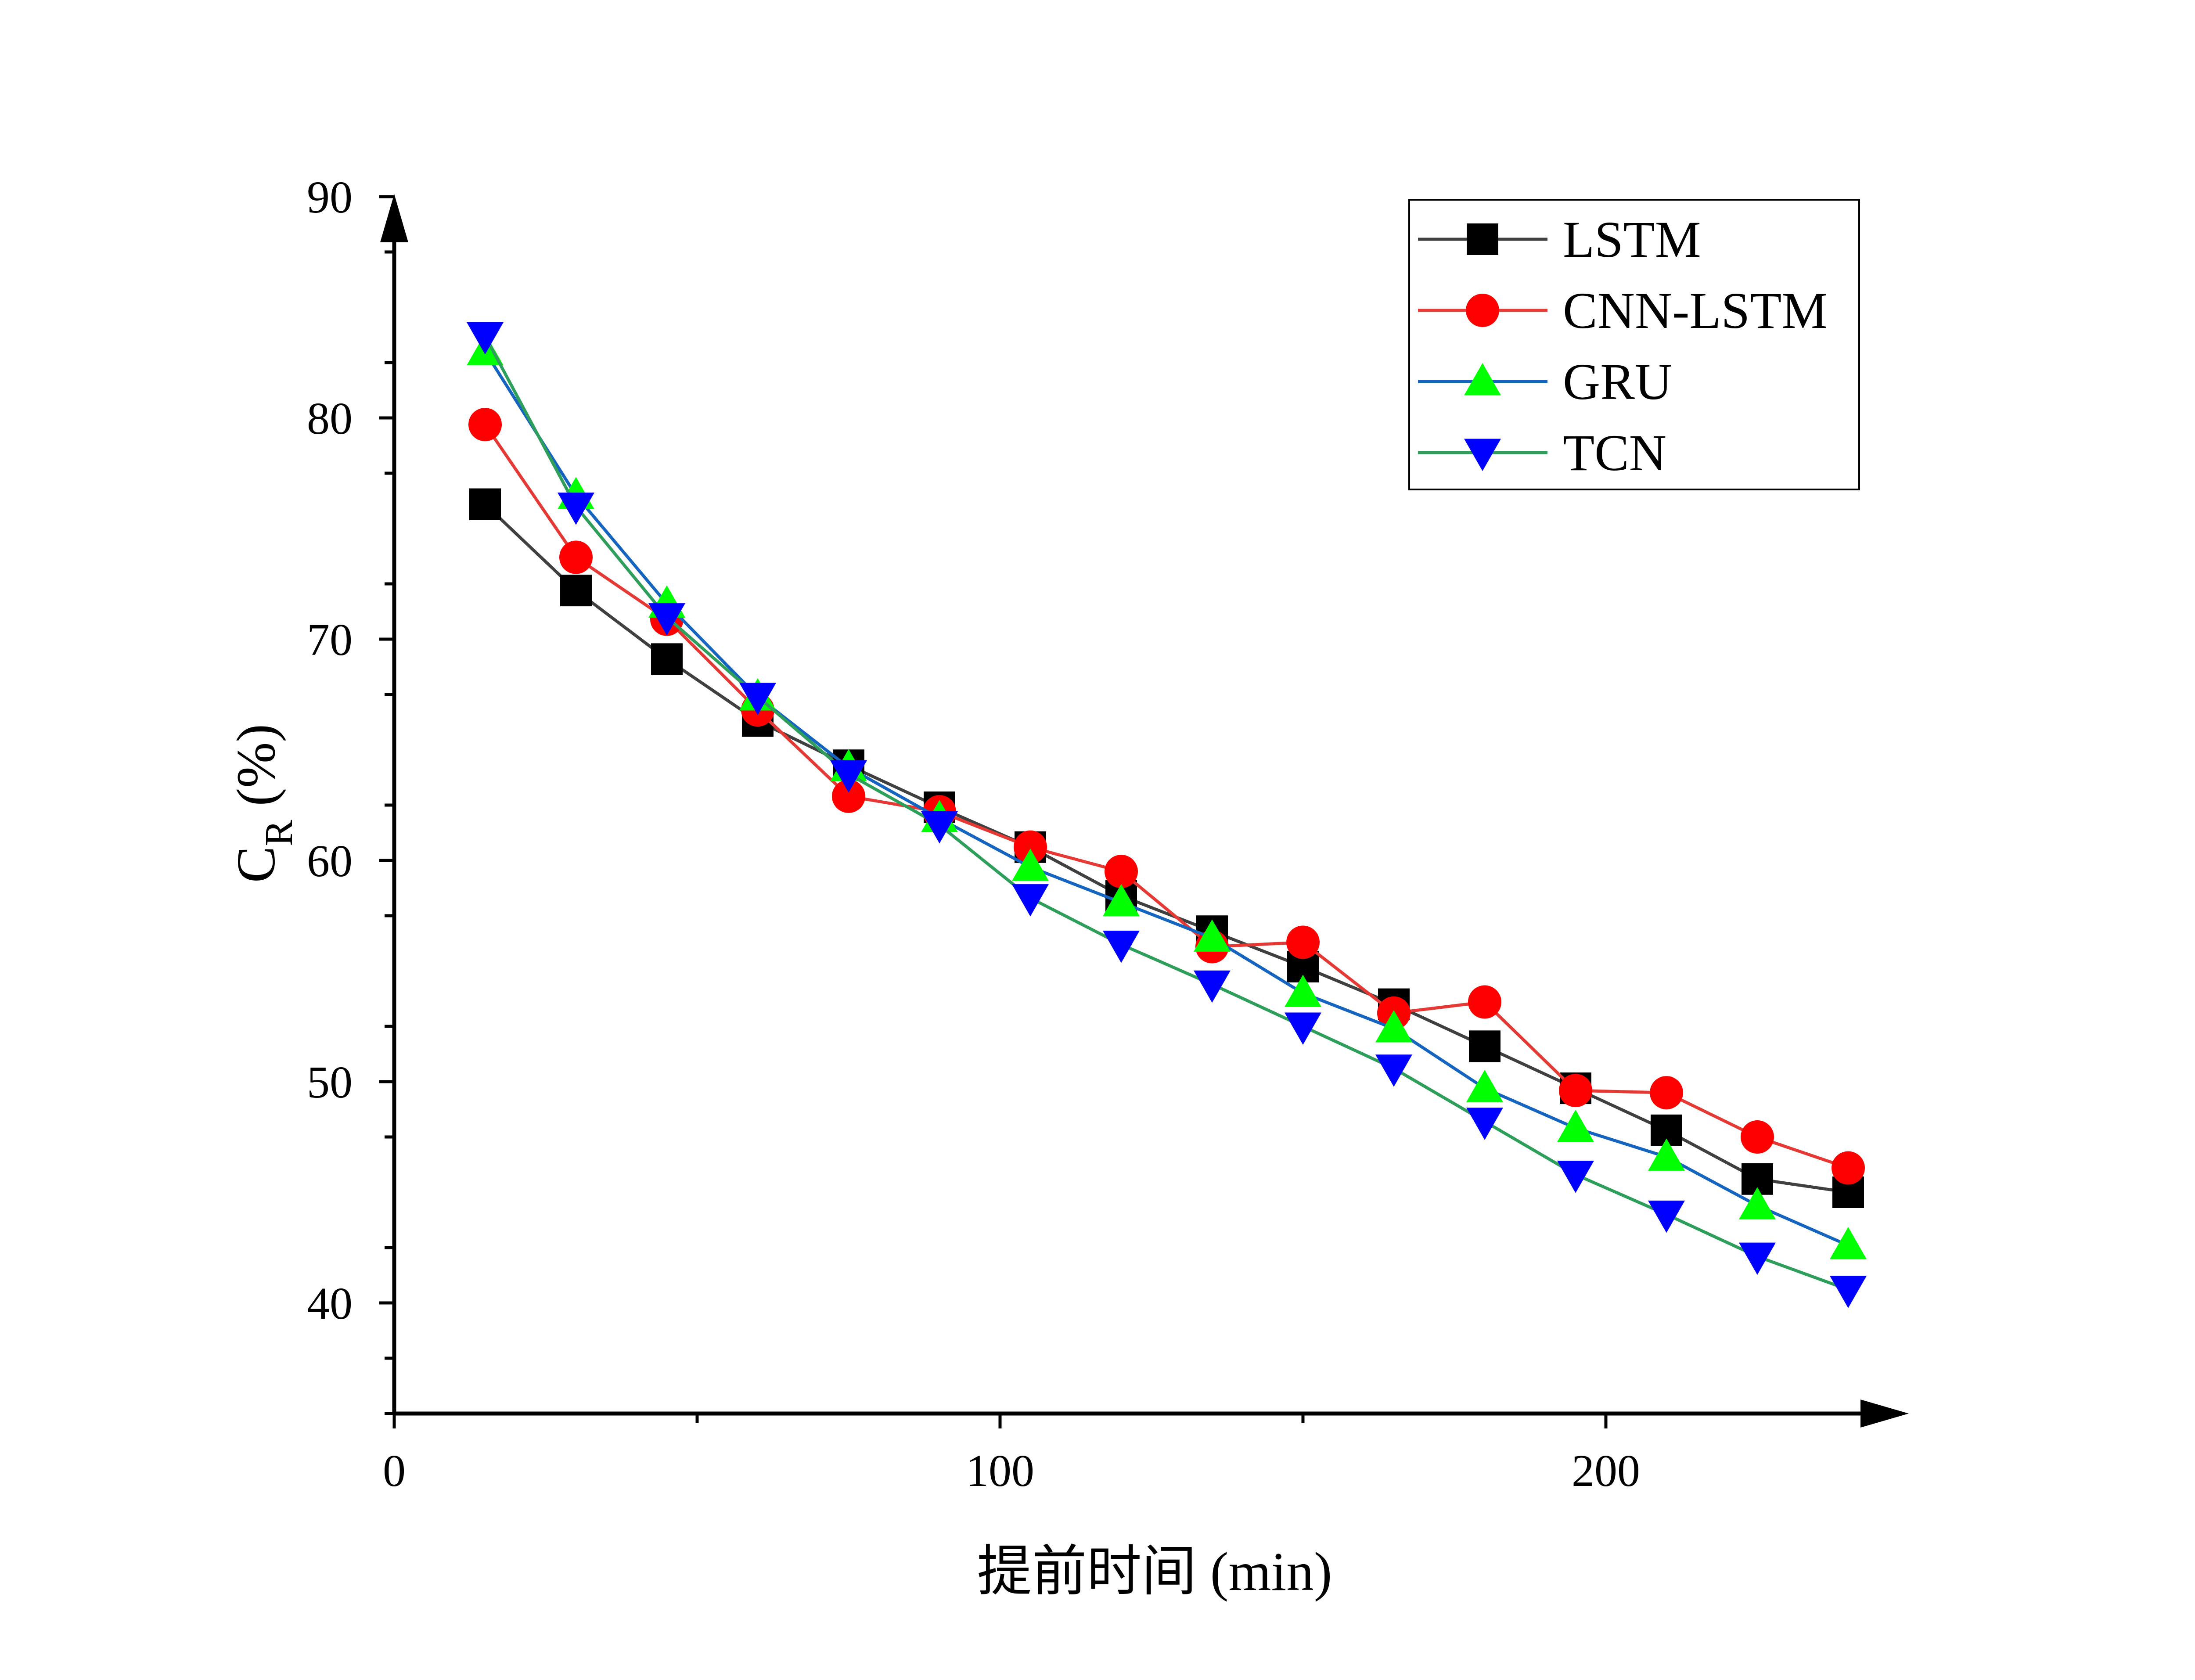  What do you see at coordinates (330, 418) in the screenshot?
I see `y-tick-label: 80` at bounding box center [330, 418].